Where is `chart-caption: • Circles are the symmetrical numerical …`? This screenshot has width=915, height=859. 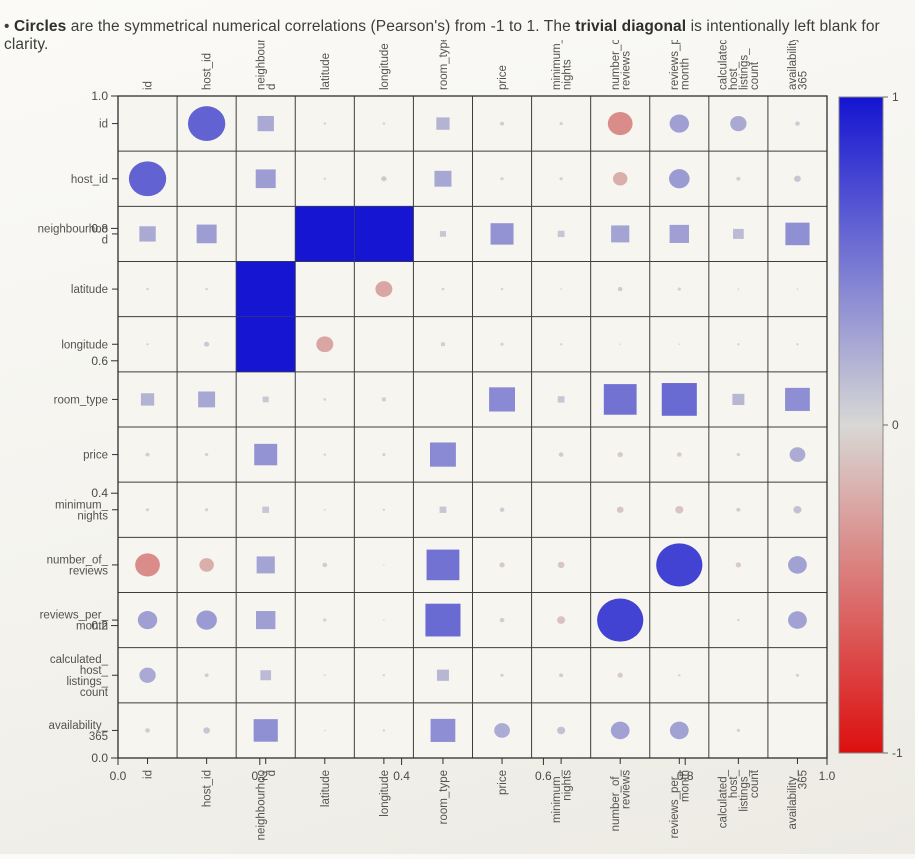 chart-caption: • Circles are the symmetrical numerical … is located at coordinates (457, 36).